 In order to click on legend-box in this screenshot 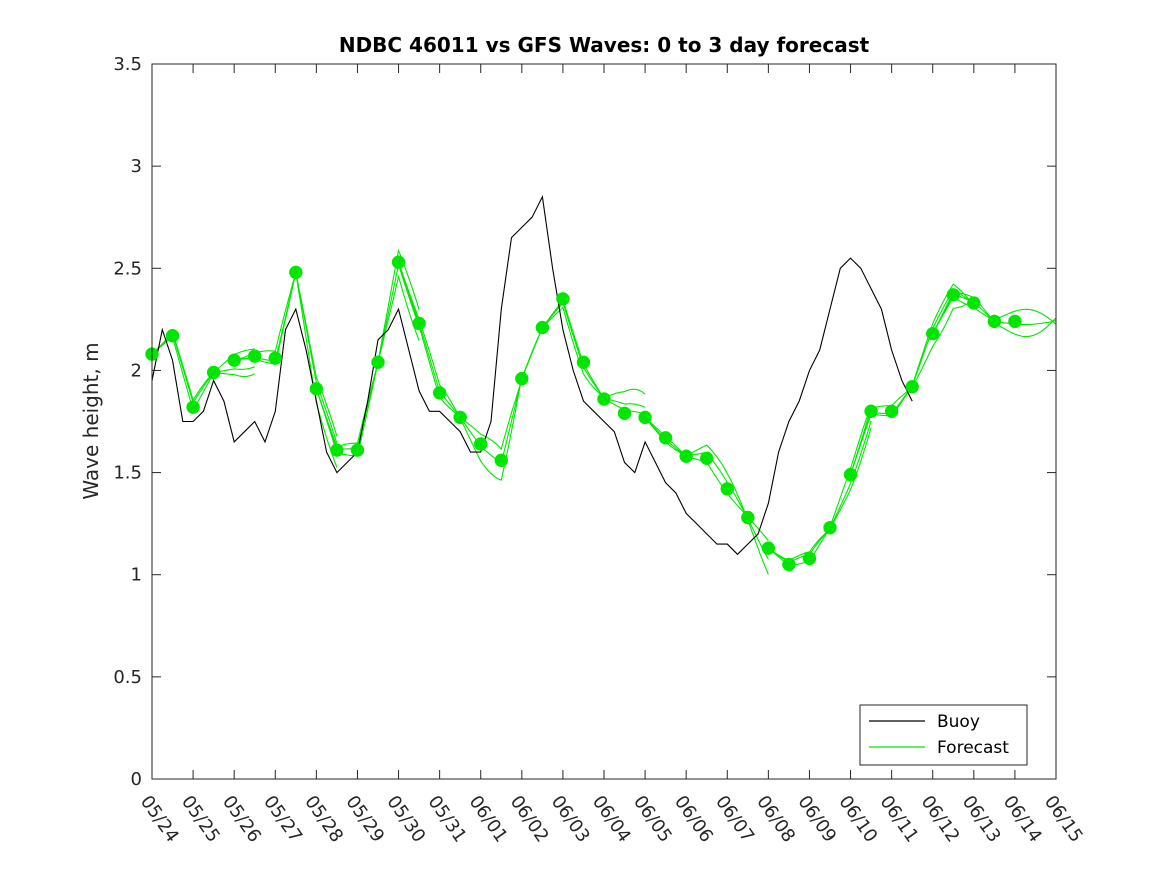, I will do `click(943, 735)`.